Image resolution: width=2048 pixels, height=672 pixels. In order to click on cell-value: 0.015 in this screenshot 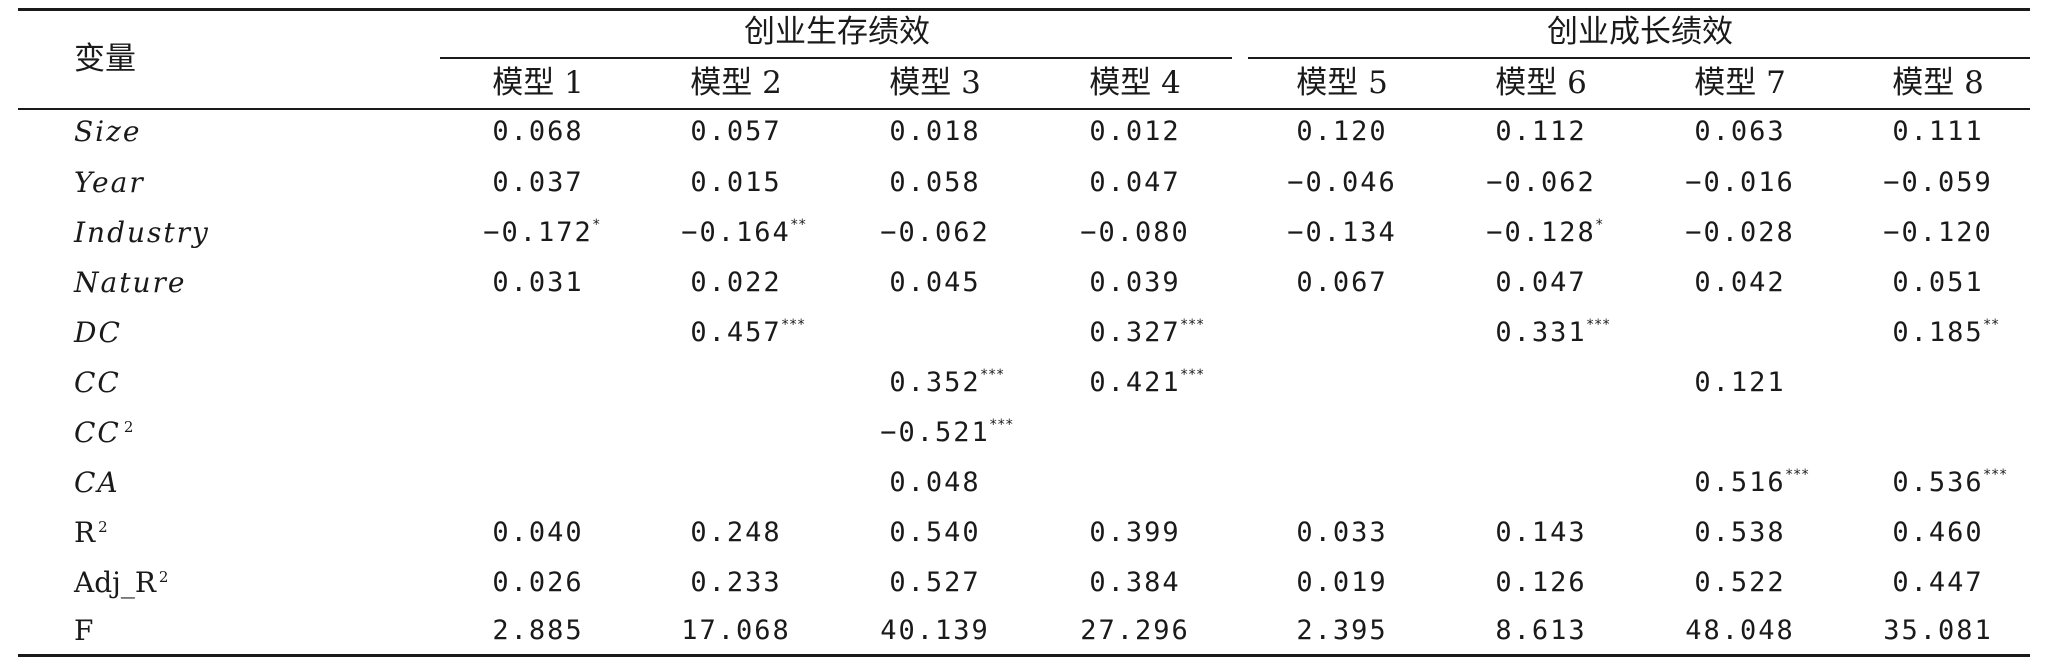, I will do `click(736, 182)`.